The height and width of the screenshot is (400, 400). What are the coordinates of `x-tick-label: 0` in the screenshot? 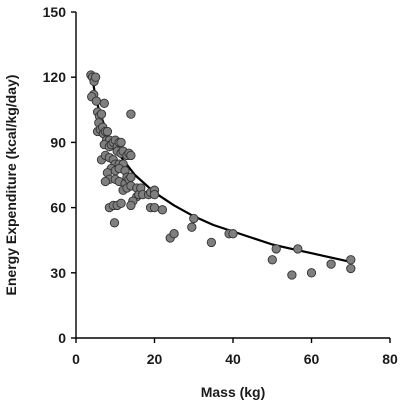 It's located at (76, 359).